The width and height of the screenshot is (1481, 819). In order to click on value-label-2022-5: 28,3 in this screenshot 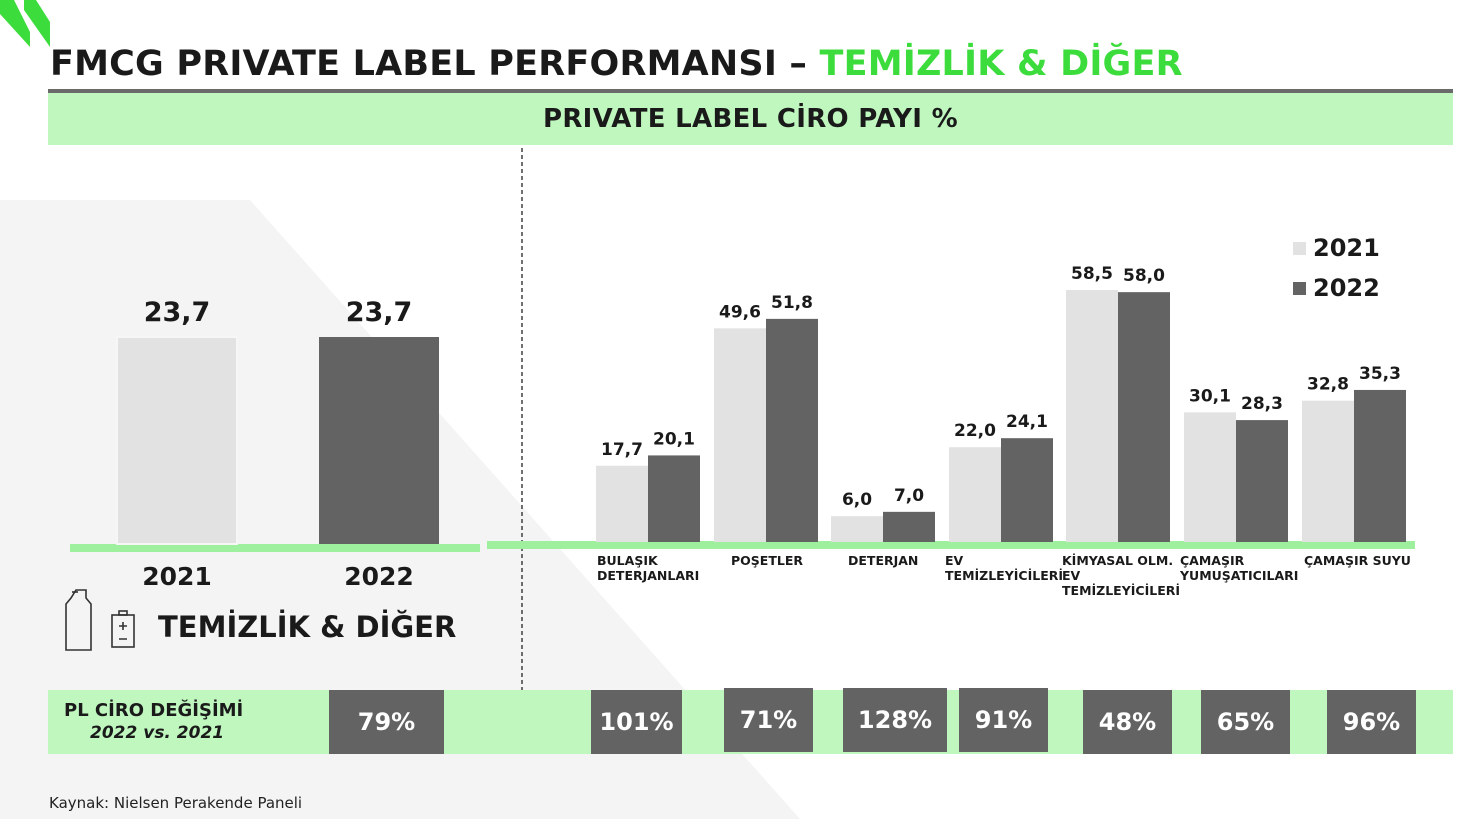, I will do `click(1262, 404)`.